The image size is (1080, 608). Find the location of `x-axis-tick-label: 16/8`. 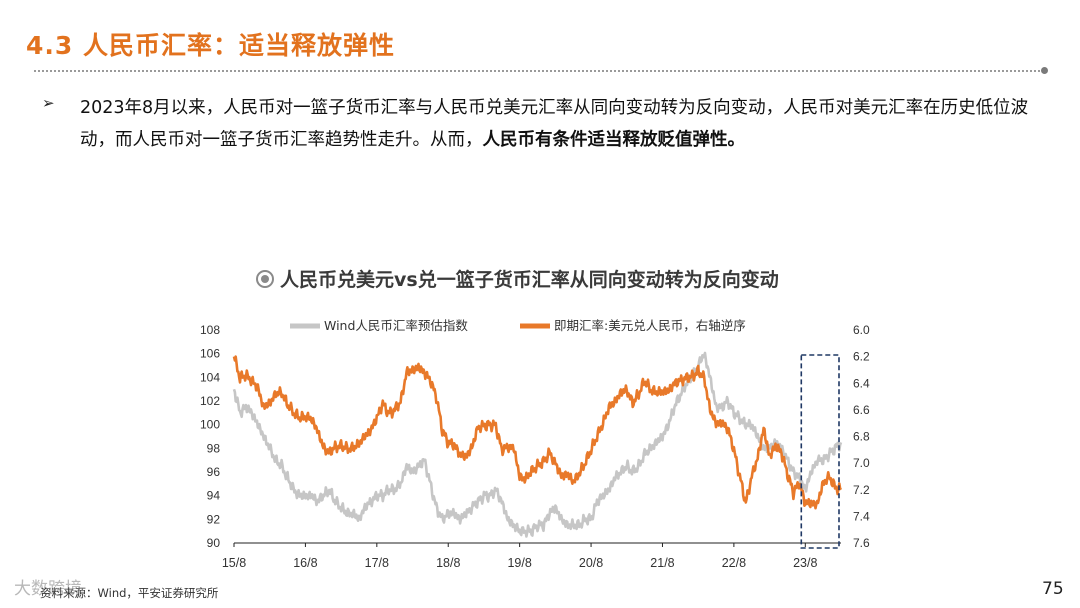

x-axis-tick-label: 16/8 is located at coordinates (305, 563).